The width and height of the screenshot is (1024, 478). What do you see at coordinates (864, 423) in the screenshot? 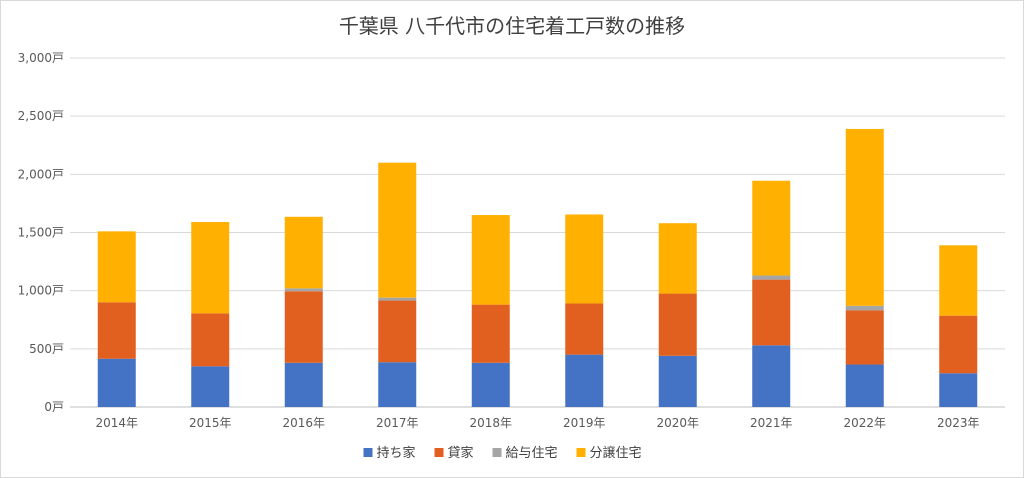
I see `x-tick-label: 2022年` at bounding box center [864, 423].